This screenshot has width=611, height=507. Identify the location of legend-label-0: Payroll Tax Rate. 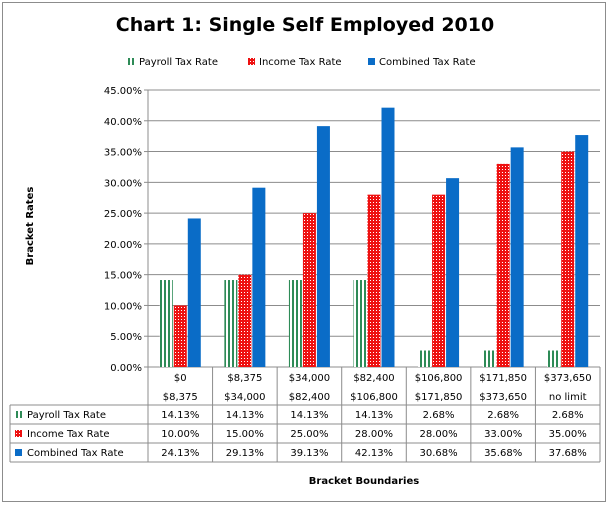
(178, 62).